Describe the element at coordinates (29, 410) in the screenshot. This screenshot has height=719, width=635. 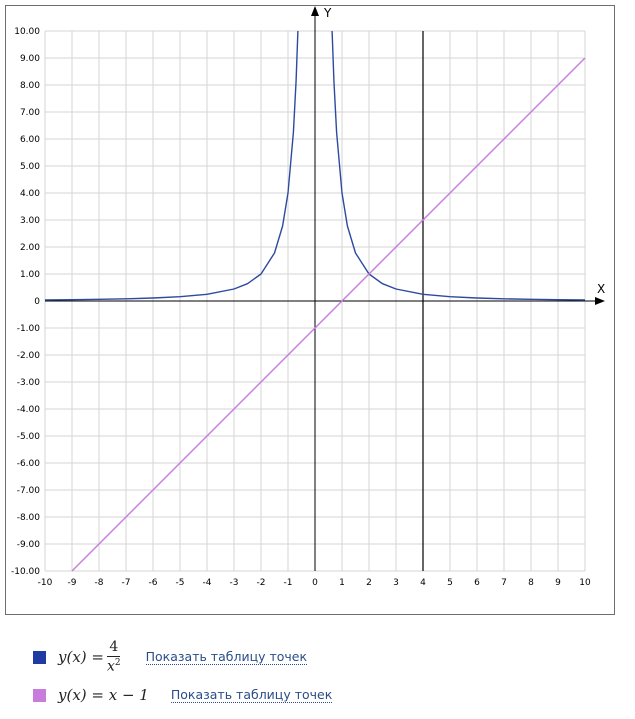
I see `y-tick-label: -4.00` at that location.